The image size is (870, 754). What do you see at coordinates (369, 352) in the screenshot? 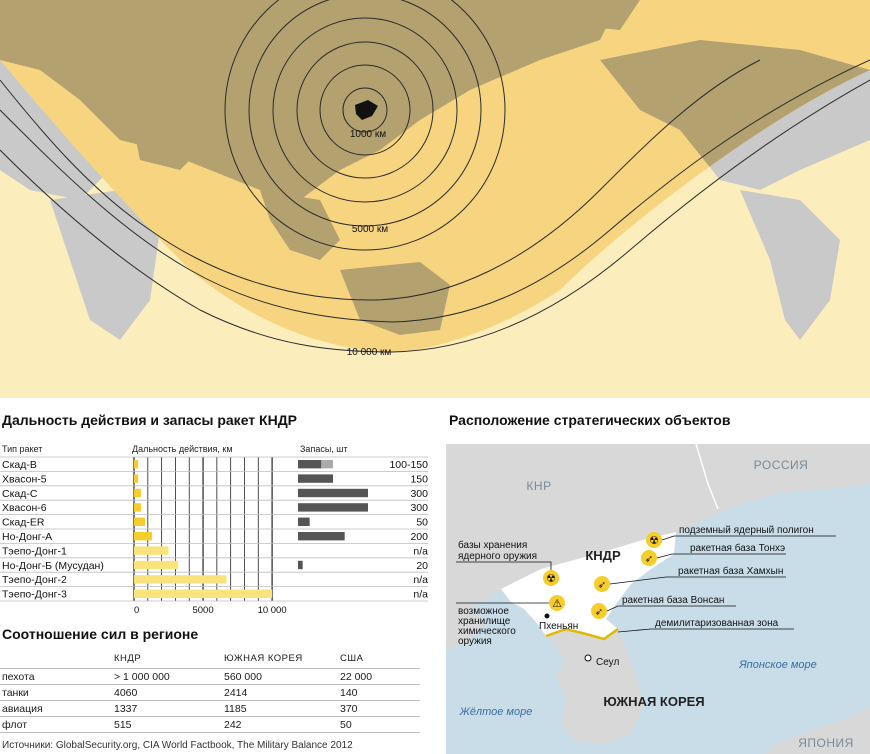
I see `ring-label-10000: 10 000 км` at bounding box center [369, 352].